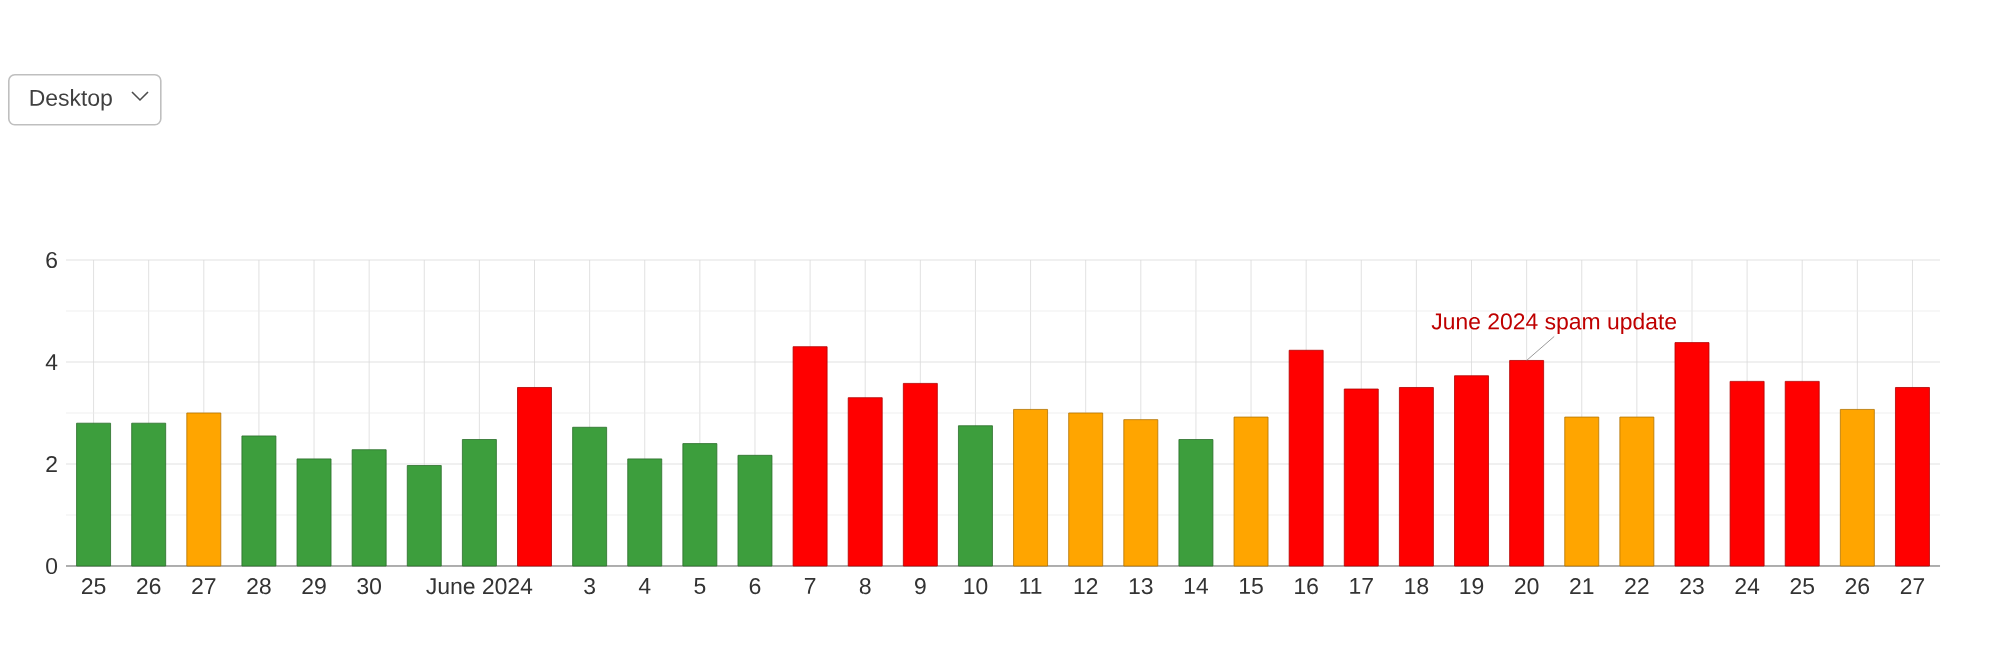 This screenshot has width=2004, height=646. What do you see at coordinates (51, 464) in the screenshot?
I see `y-tick-label: 2` at bounding box center [51, 464].